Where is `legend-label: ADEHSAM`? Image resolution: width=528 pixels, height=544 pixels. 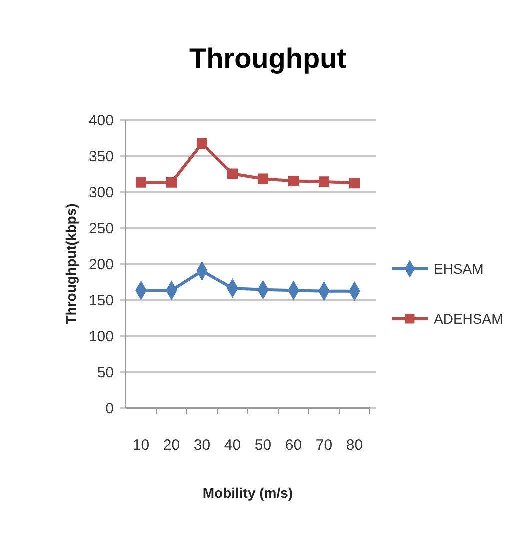
legend-label: ADEHSAM is located at coordinates (469, 318).